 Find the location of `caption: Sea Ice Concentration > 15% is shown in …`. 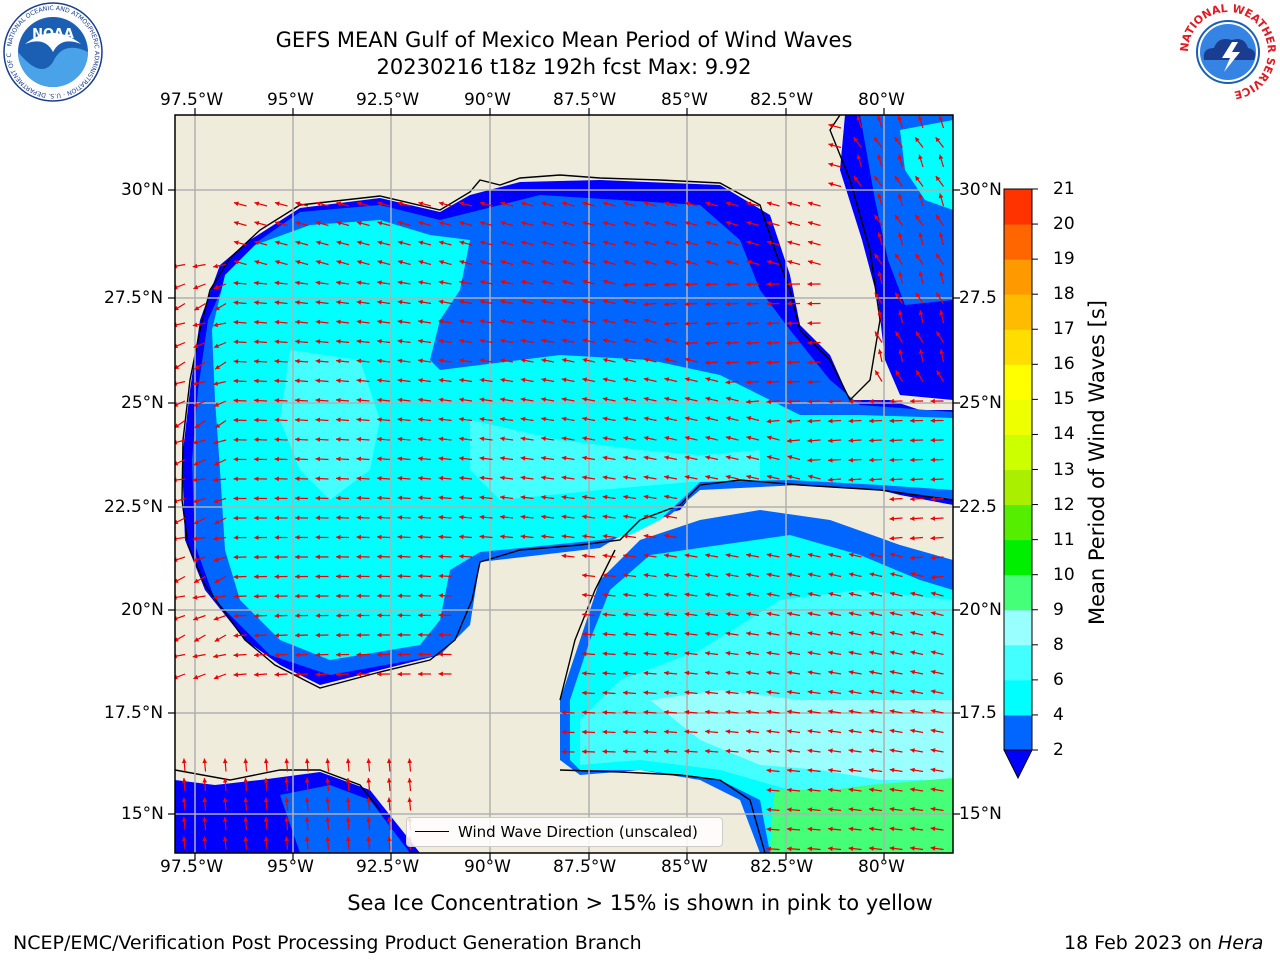

caption: Sea Ice Concentration > 15% is shown in … is located at coordinates (640, 903).